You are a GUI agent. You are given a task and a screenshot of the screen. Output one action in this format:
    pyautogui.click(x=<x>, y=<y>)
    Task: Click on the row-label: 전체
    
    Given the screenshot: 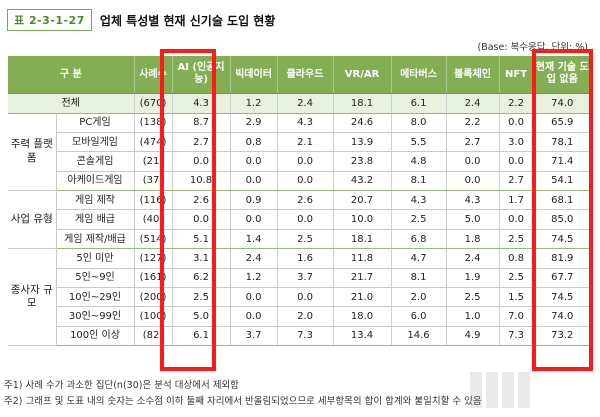 What is the action you would take?
    pyautogui.click(x=71, y=103)
    